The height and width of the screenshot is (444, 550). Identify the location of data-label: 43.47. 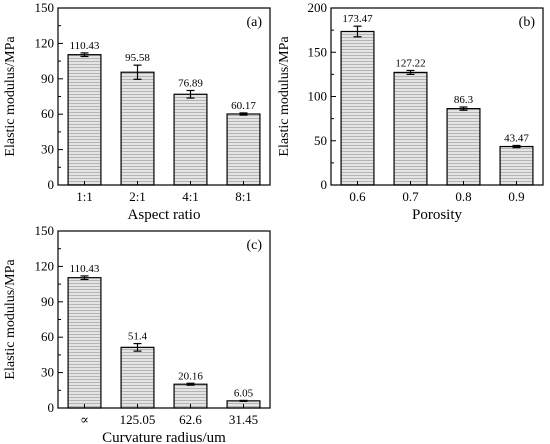
(516, 138).